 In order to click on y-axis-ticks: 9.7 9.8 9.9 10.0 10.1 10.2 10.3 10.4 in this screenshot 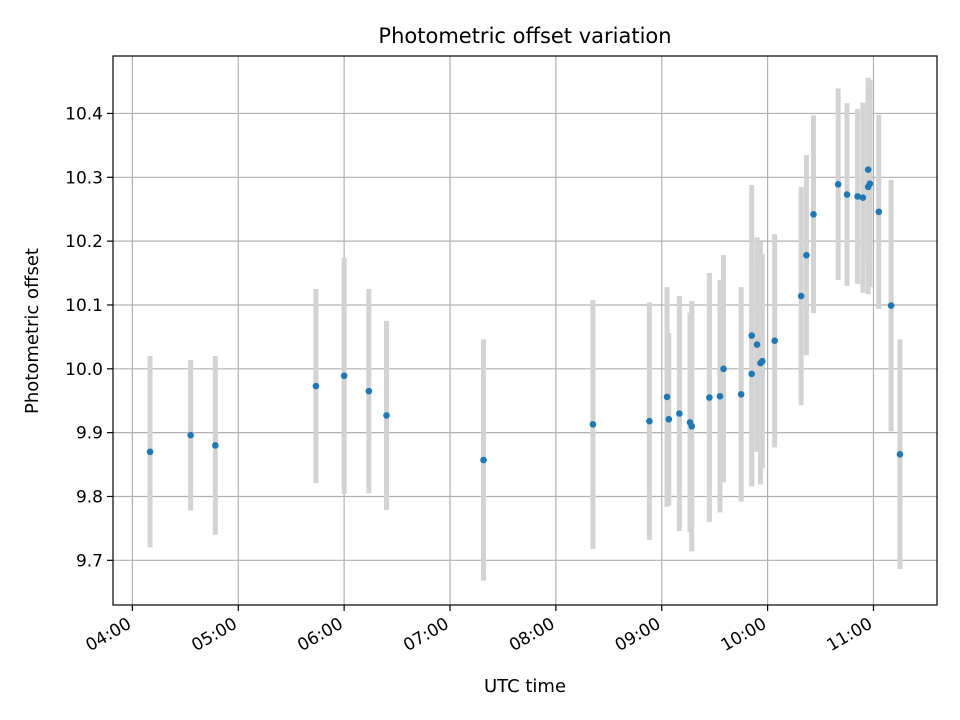, I will do `click(89, 337)`.